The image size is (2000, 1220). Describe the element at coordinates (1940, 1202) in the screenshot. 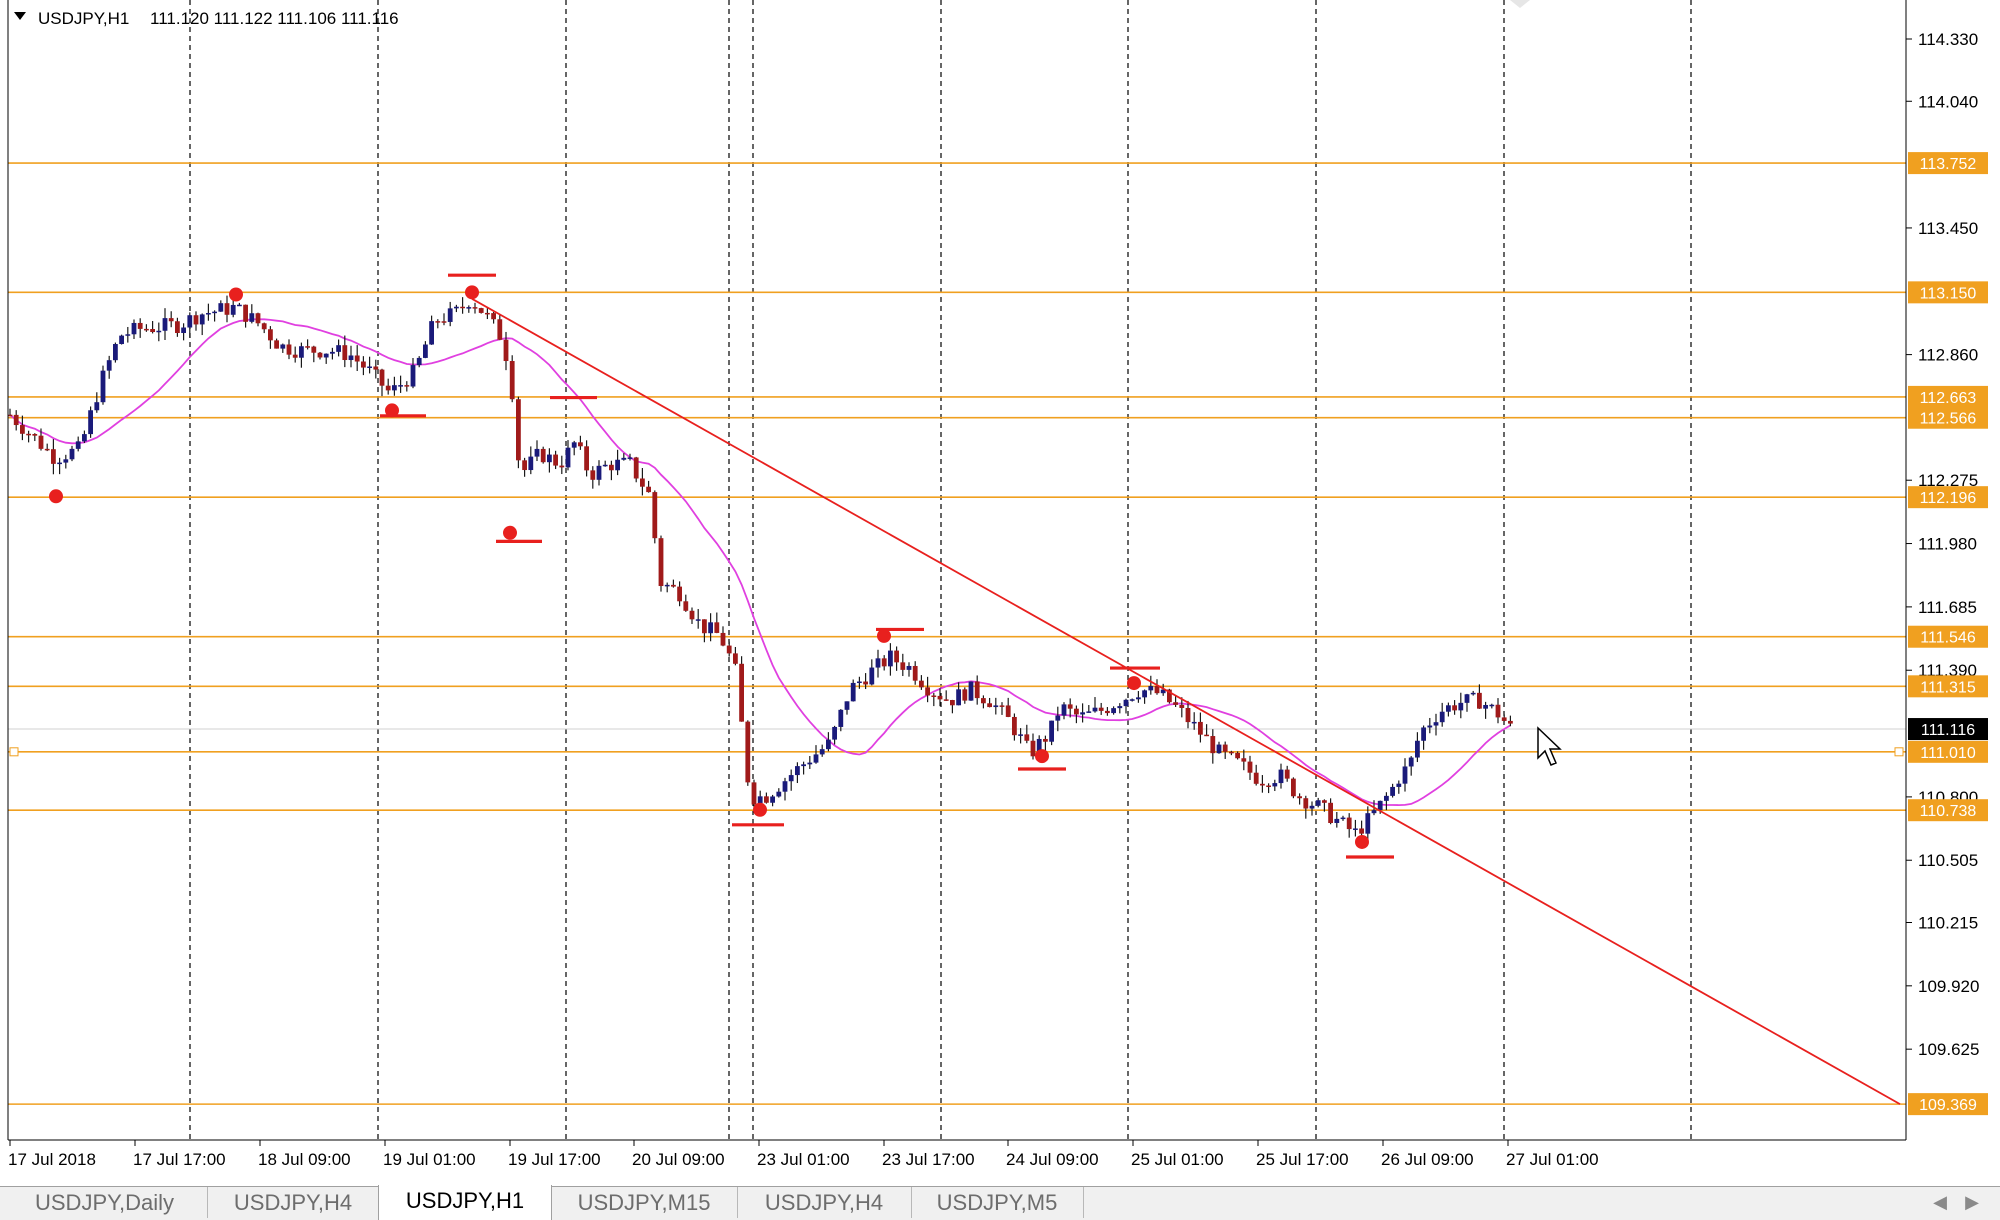

I see `chevron-left-icon: ◀` at that location.